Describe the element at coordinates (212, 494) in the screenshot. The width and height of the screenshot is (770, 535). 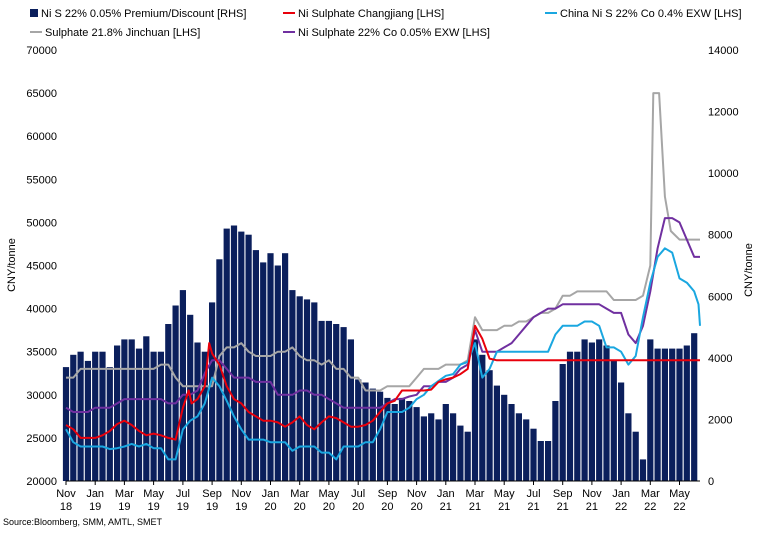
I see `x-tick-month-5: Sep` at that location.